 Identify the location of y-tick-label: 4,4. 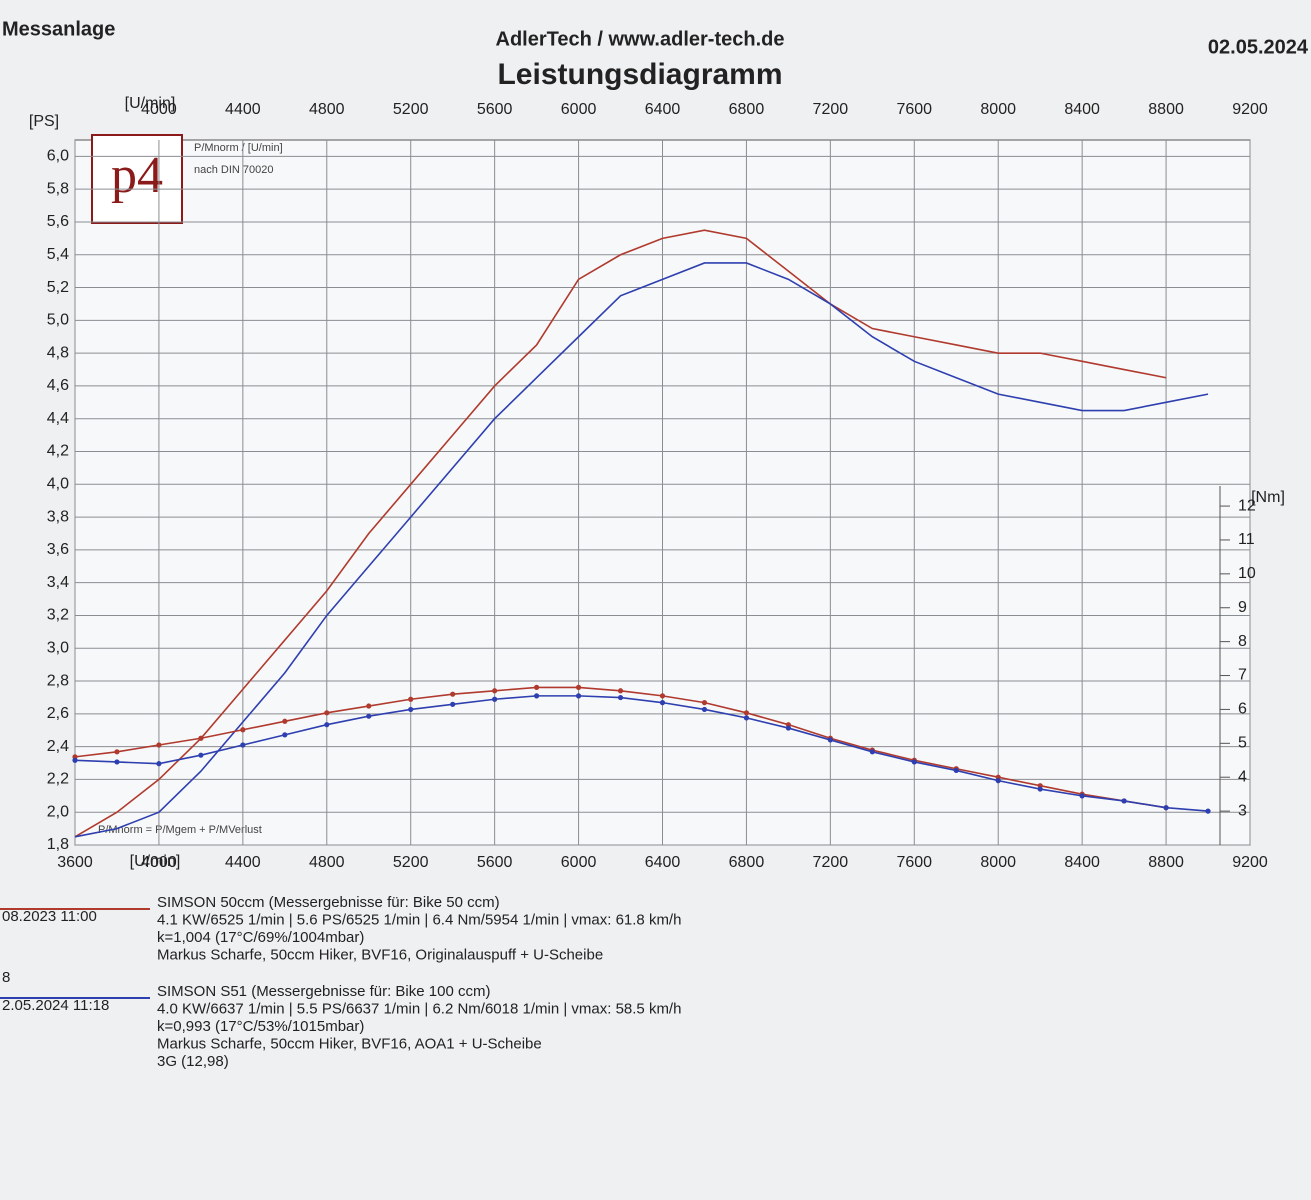
(58, 418).